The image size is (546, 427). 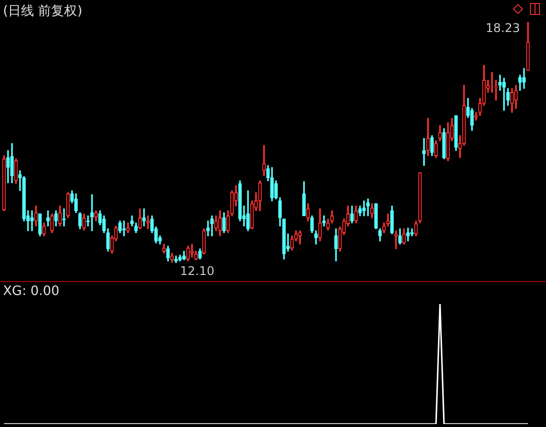 I want to click on text: 12.10, so click(x=197, y=271).